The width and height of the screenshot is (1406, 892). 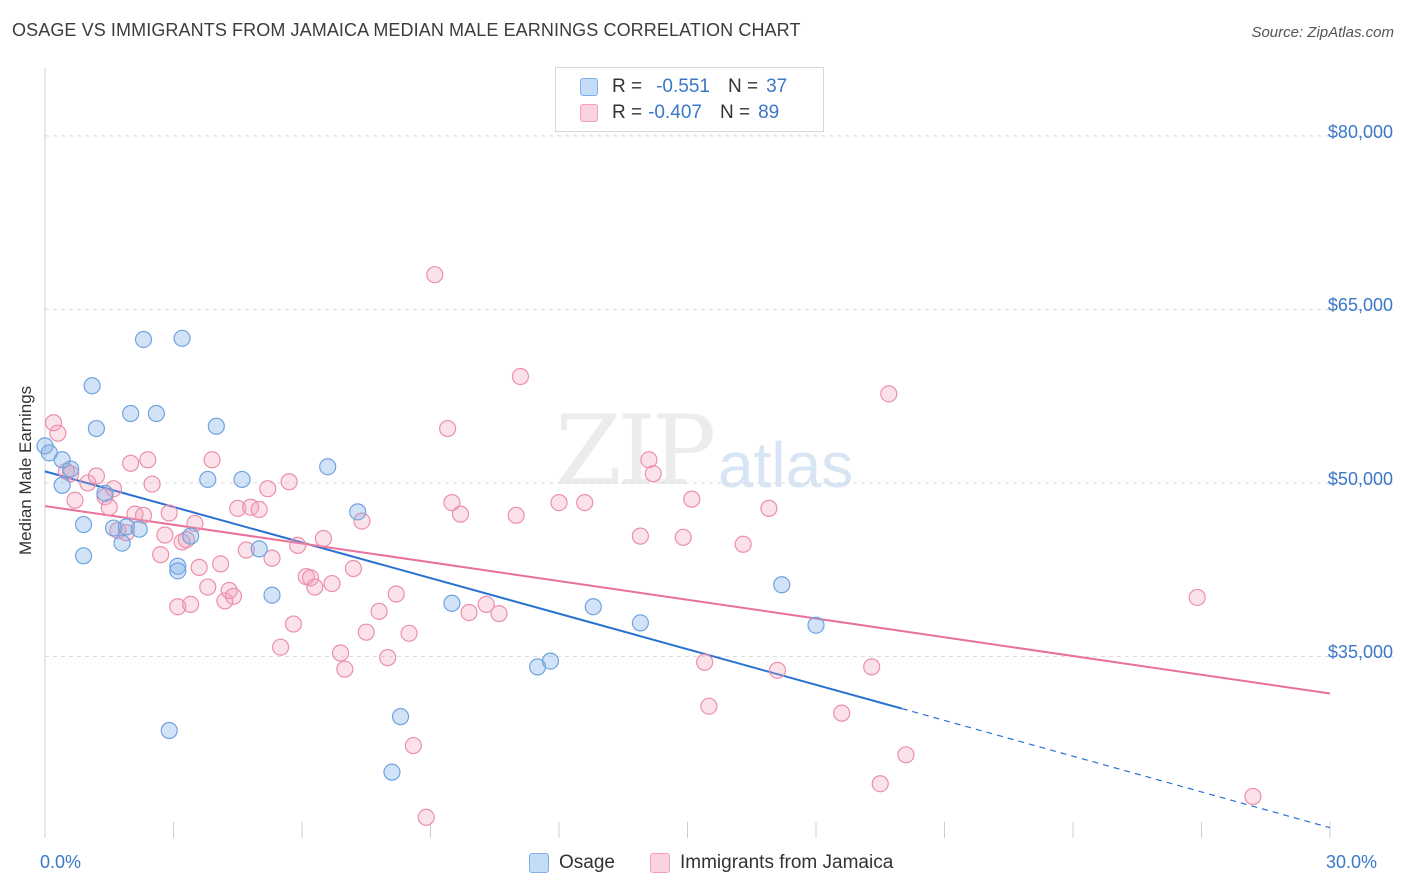 I want to click on legend-row-osage: R = -0.551 N = 37, so click(x=683, y=87).